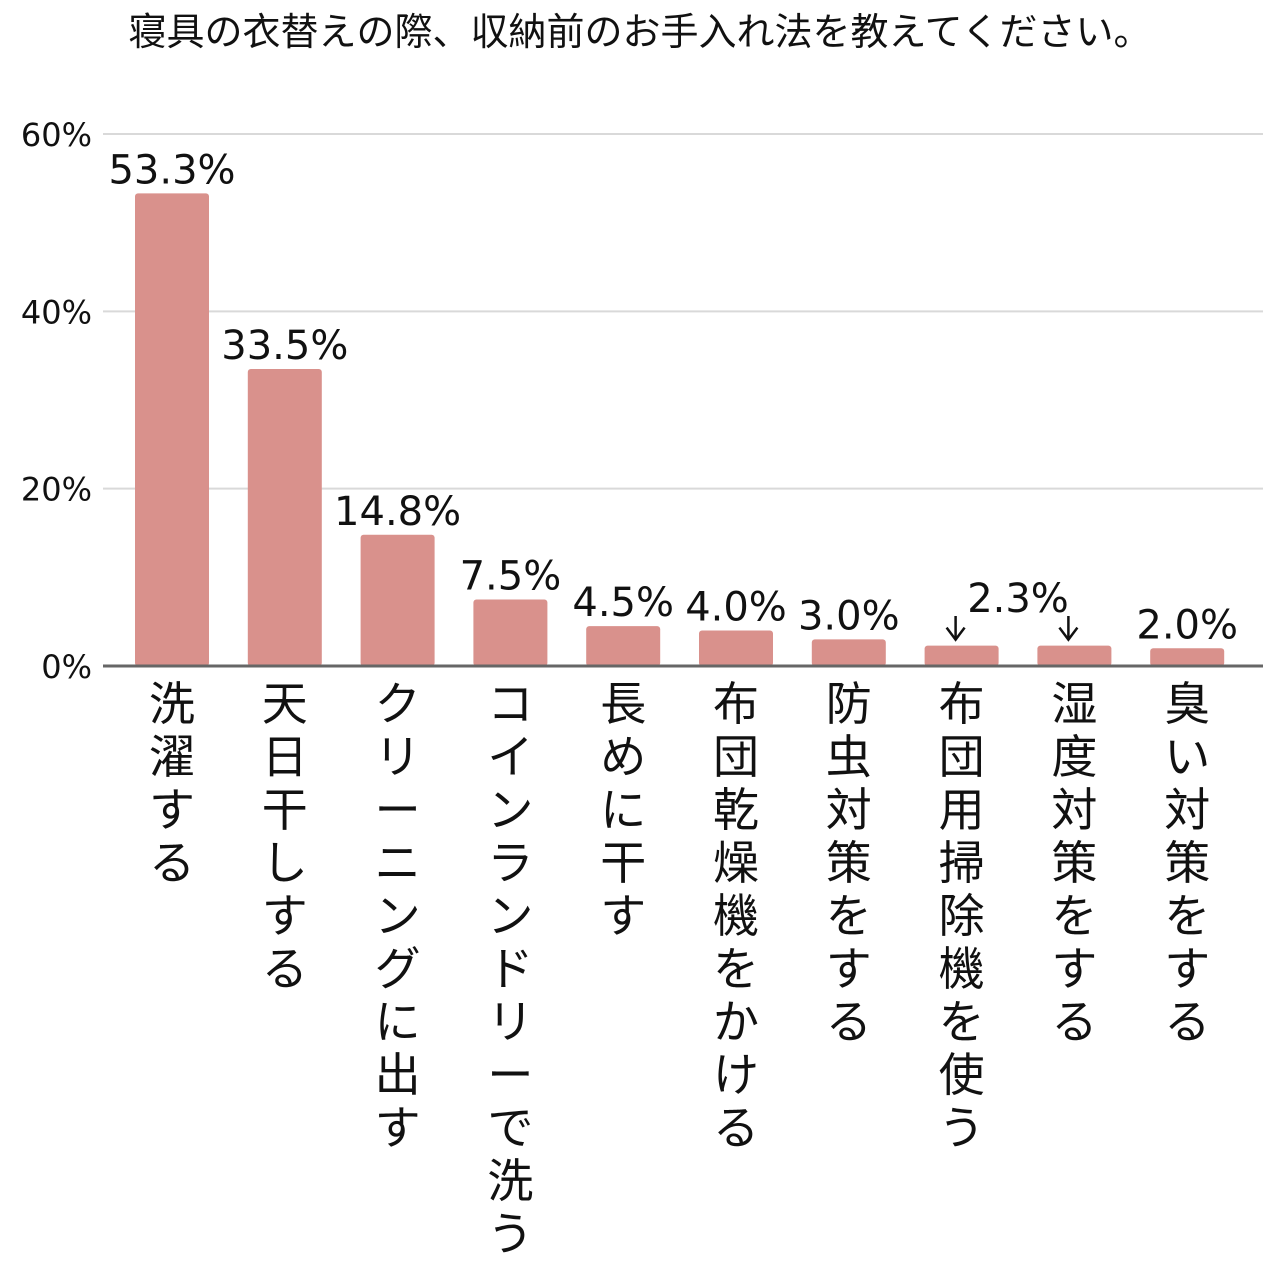 This screenshot has width=1280, height=1280. Describe the element at coordinates (849, 616) in the screenshot. I see `data-label: 3.0%` at that location.